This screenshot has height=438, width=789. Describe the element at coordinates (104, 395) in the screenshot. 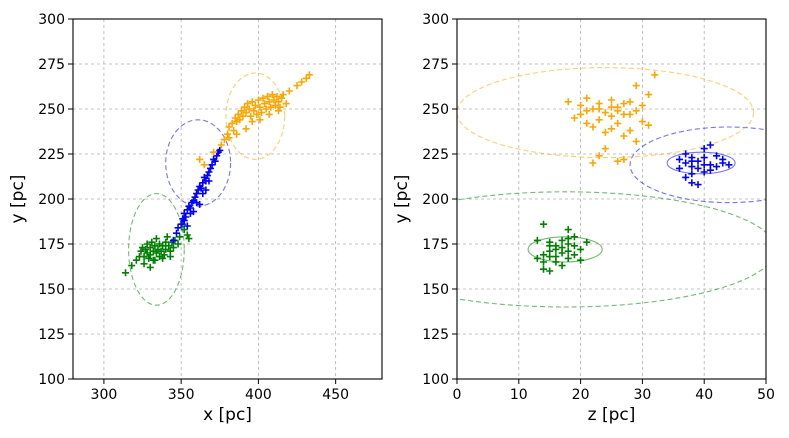

I see `x-tick-label: 300` at that location.